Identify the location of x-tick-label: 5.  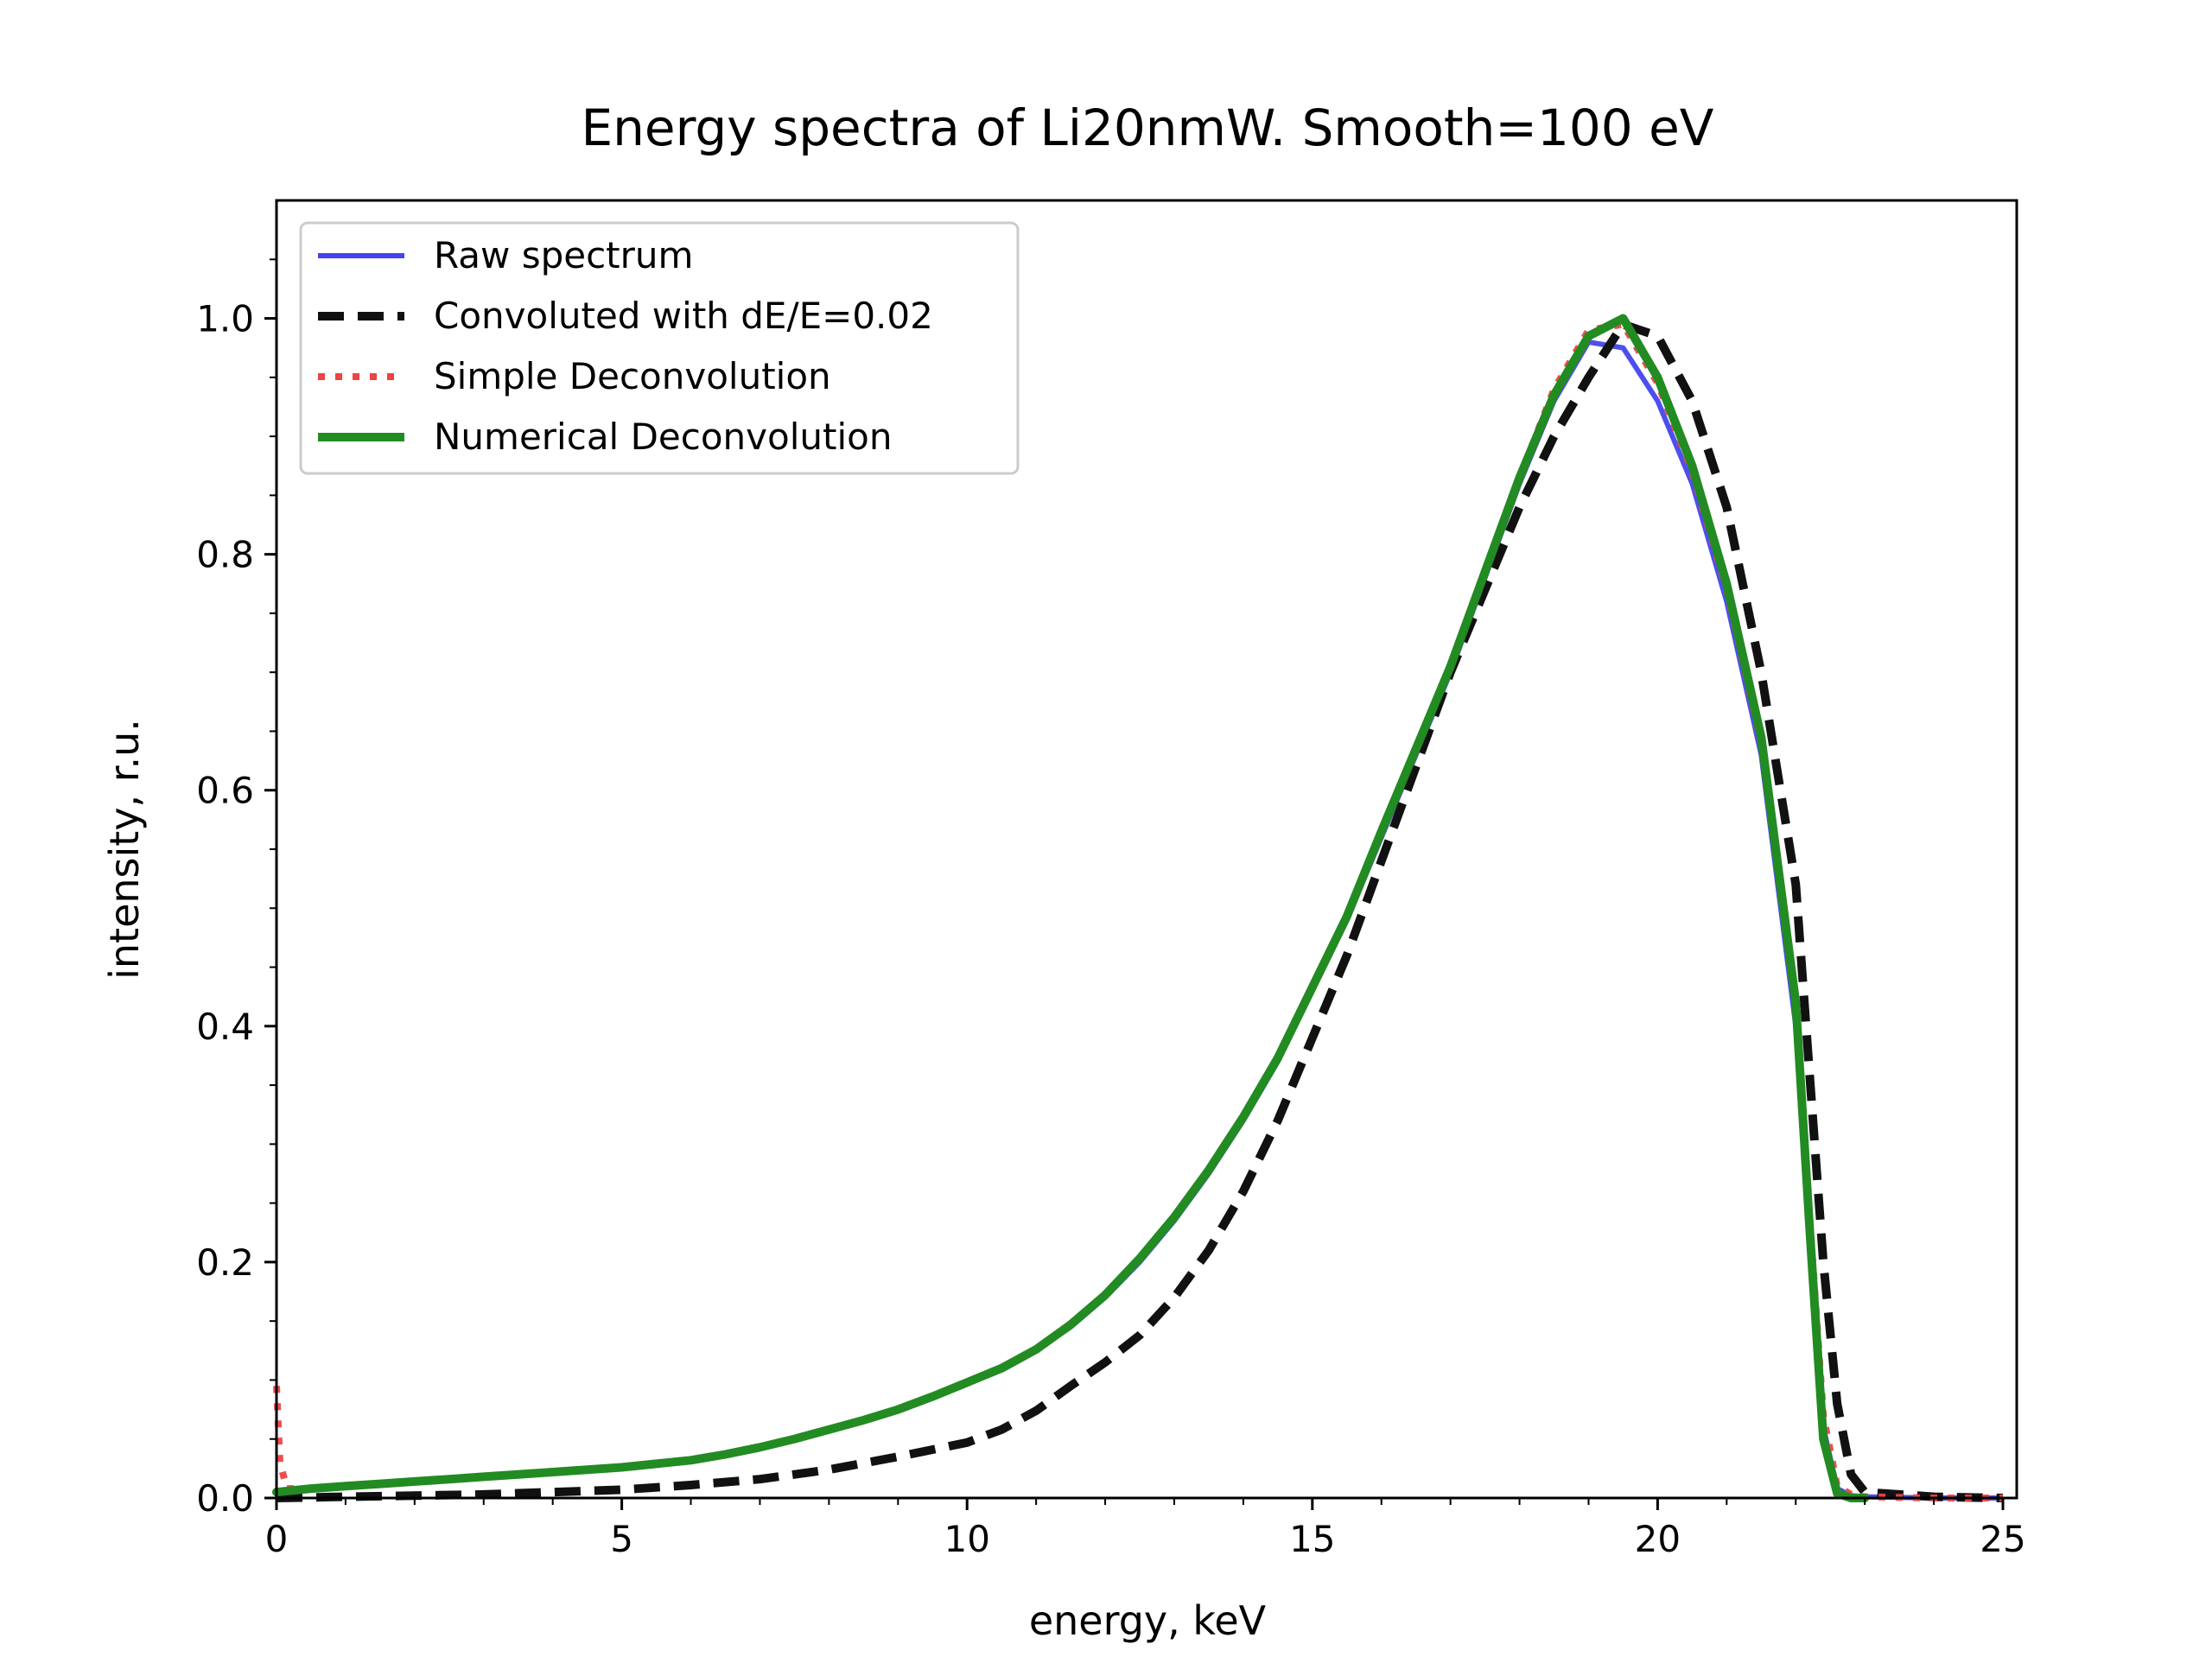
(621, 1539).